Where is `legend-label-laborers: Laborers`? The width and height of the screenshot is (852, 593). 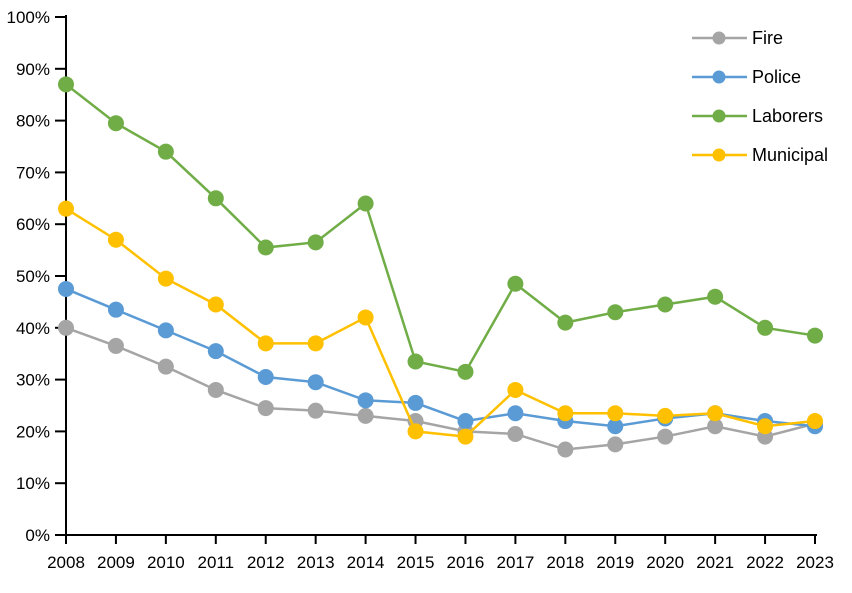
legend-label-laborers: Laborers is located at coordinates (788, 115).